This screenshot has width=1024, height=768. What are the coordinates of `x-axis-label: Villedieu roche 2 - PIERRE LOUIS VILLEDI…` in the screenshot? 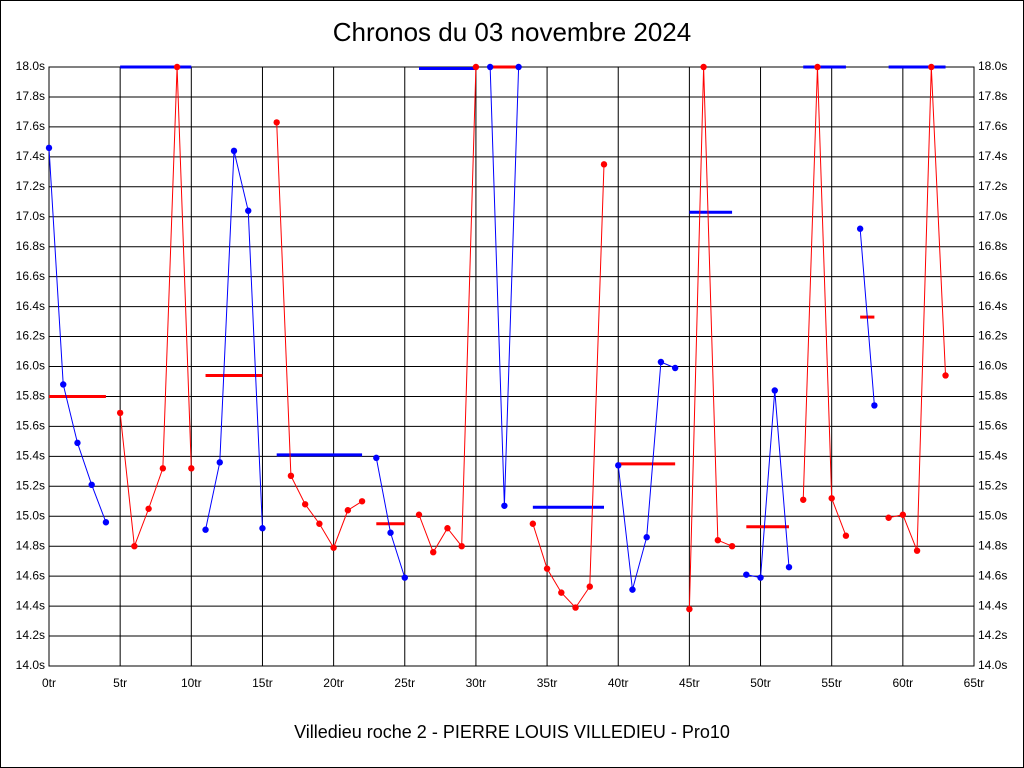 It's located at (512, 732).